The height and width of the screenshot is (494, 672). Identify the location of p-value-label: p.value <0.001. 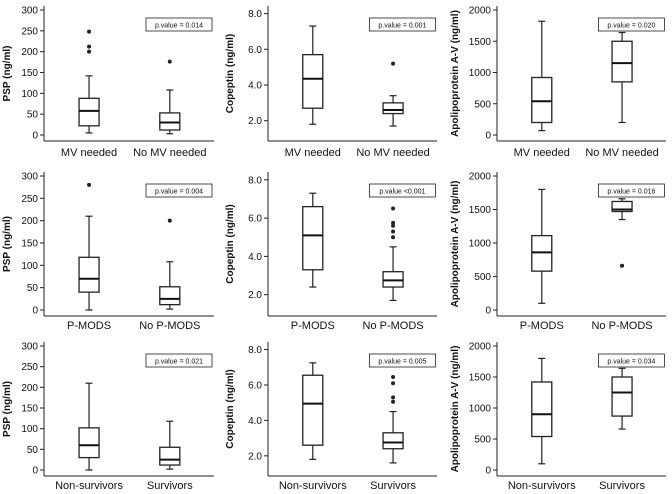
(402, 192).